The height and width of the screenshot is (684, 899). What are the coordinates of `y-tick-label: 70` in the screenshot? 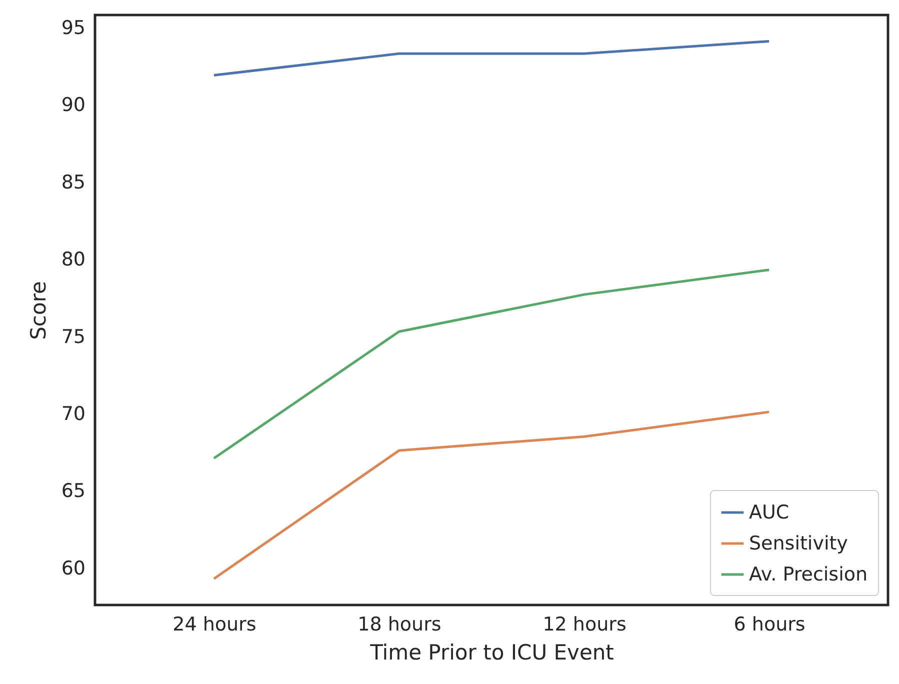 It's located at (73, 413).